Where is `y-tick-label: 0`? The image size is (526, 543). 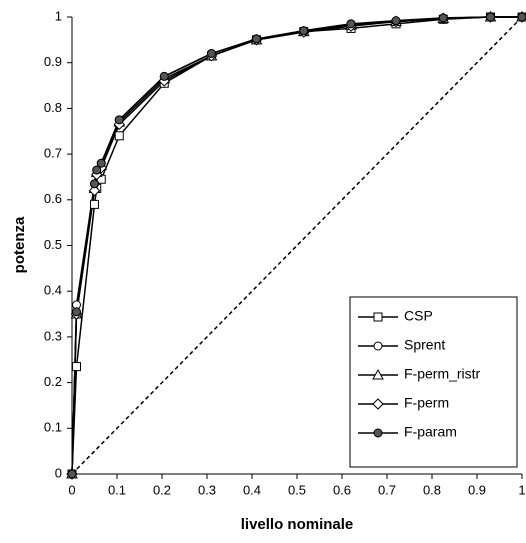
y-tick-label: 0 is located at coordinates (58, 472).